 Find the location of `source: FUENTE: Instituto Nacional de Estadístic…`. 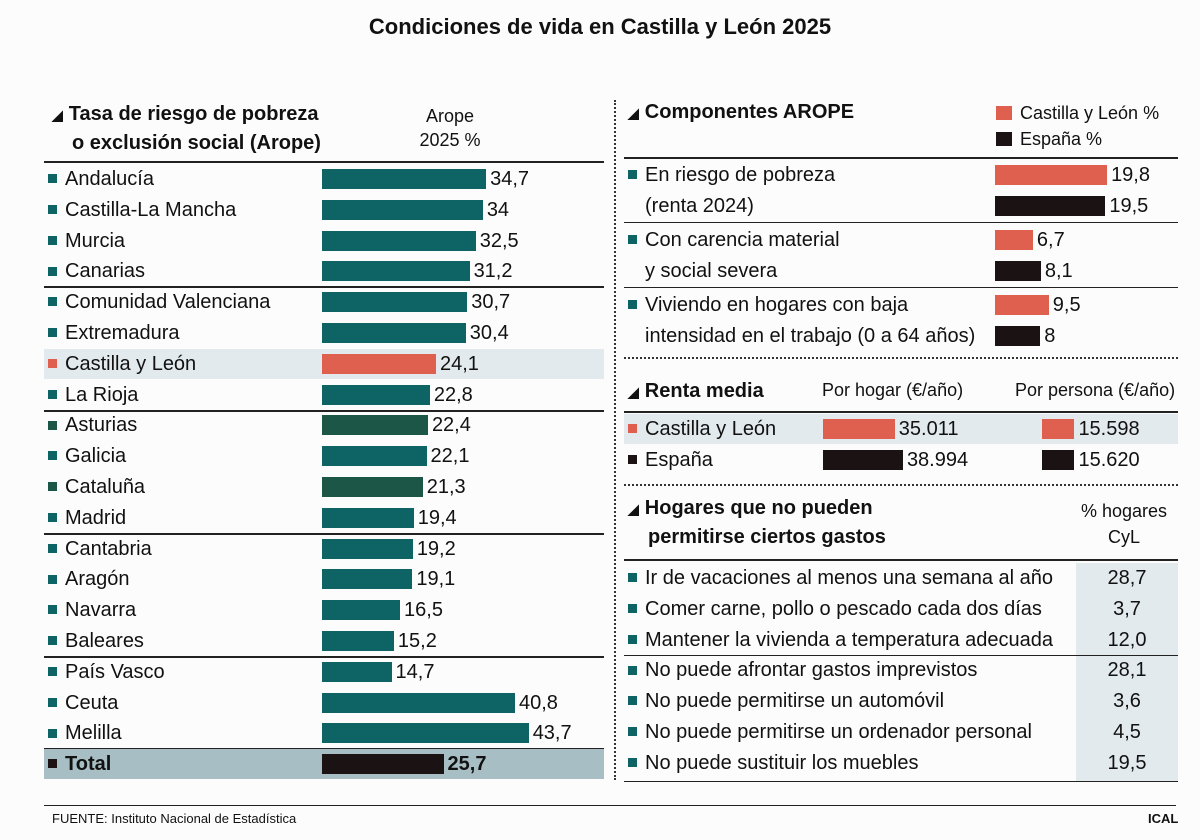

source: FUENTE: Instituto Nacional de Estadístic… is located at coordinates (174, 818).